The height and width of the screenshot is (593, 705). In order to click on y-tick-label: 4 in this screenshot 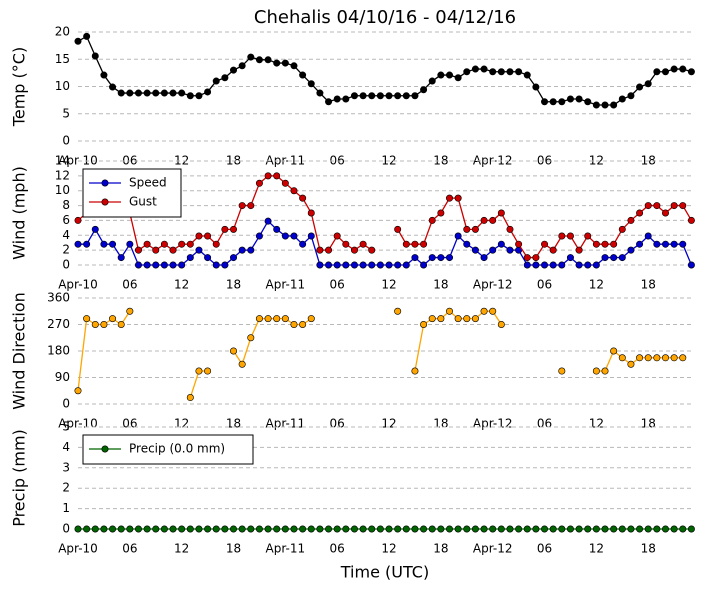, I will do `click(66, 447)`.